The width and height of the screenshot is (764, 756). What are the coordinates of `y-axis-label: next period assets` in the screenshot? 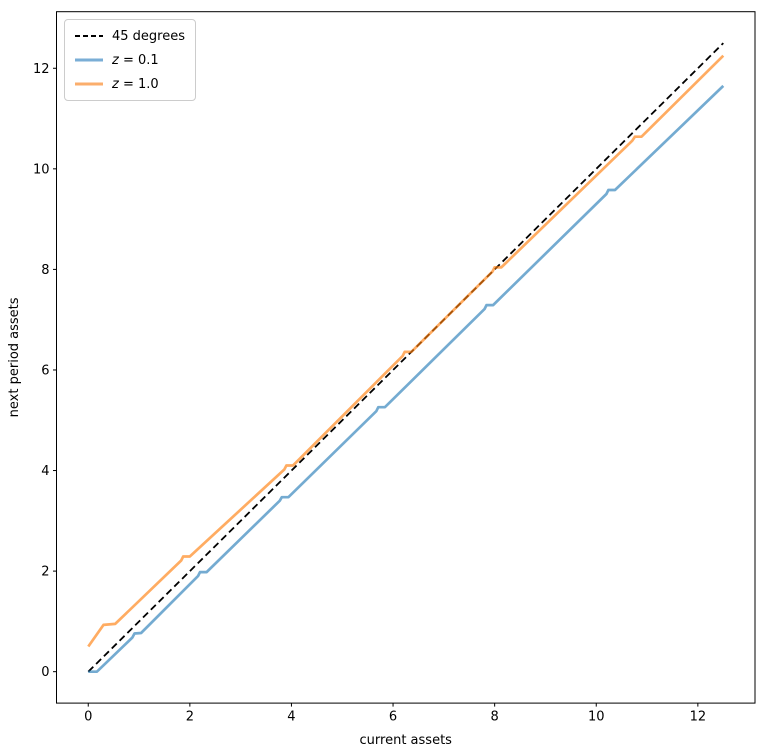 It's located at (14, 357).